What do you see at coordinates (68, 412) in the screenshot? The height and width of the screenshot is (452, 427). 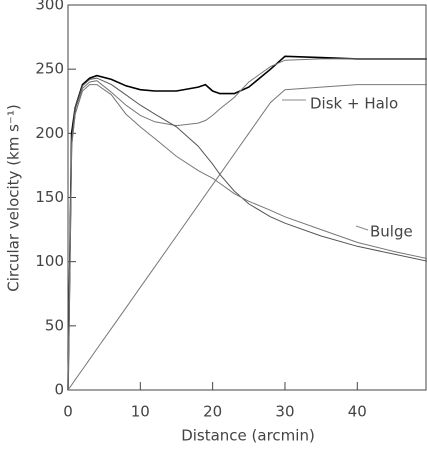 I see `x-tick-label: 0` at bounding box center [68, 412].